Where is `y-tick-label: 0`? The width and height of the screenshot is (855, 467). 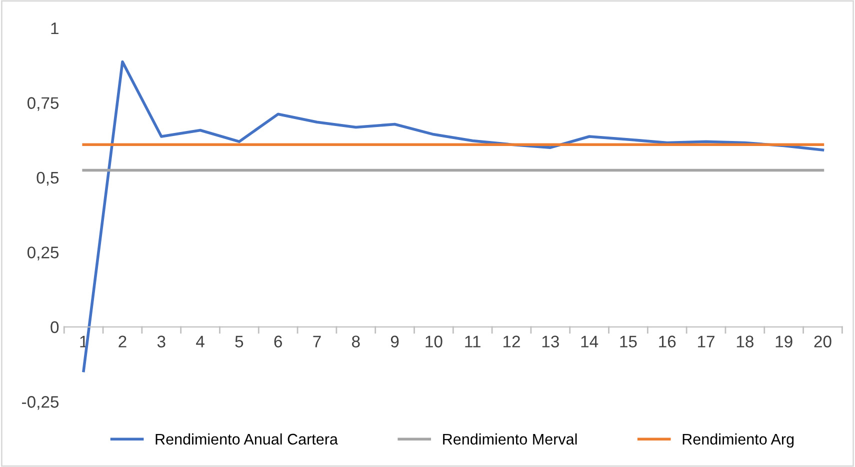
y-tick-label: 0 is located at coordinates (54, 327).